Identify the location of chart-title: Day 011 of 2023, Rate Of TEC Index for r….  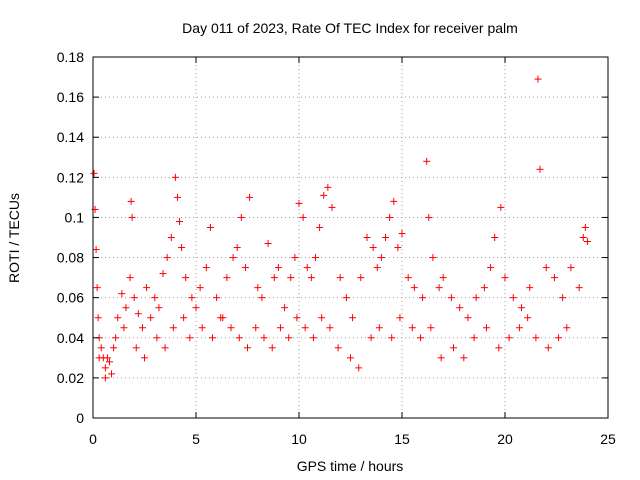
(350, 28).